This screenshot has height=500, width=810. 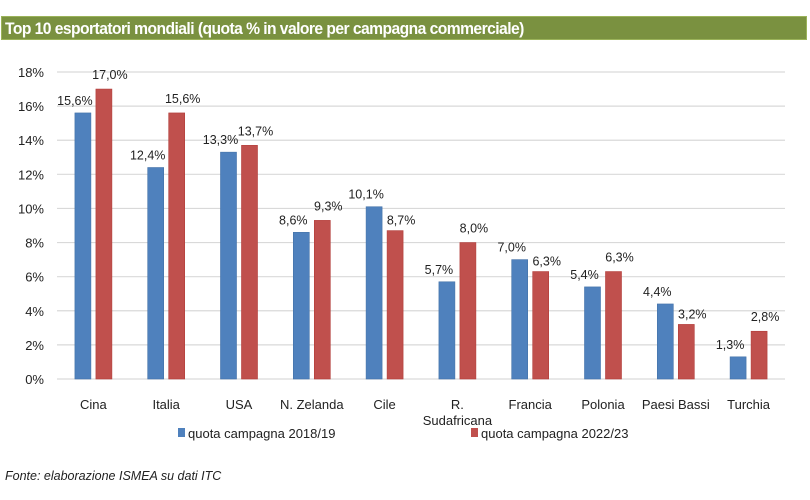 What do you see at coordinates (749, 404) in the screenshot?
I see `x-tick-label: Turchia` at bounding box center [749, 404].